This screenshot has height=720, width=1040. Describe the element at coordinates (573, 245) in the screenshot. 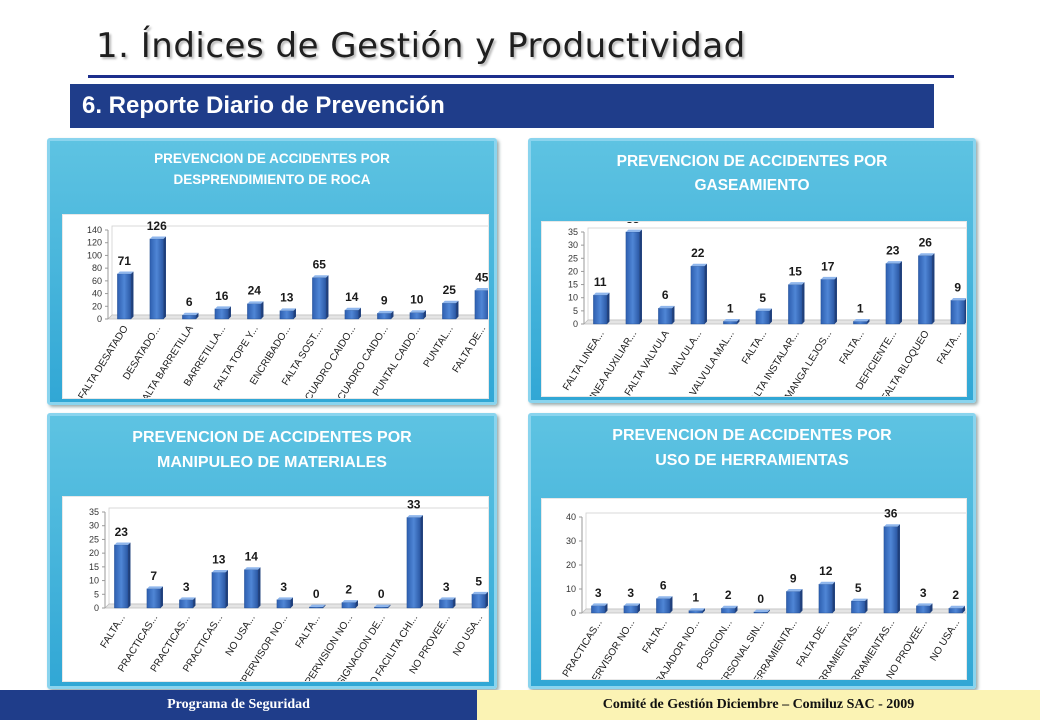

I see `y-tick-label: 30` at that location.